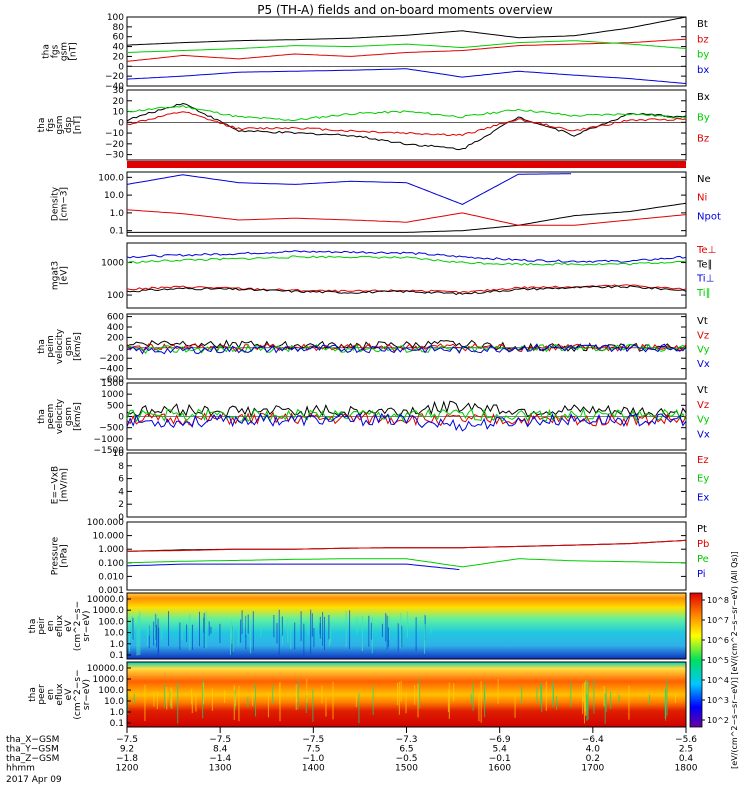 The width and height of the screenshot is (750, 804). What do you see at coordinates (703, 405) in the screenshot?
I see `legend-electron_velocity-Vz: Vz` at bounding box center [703, 405].